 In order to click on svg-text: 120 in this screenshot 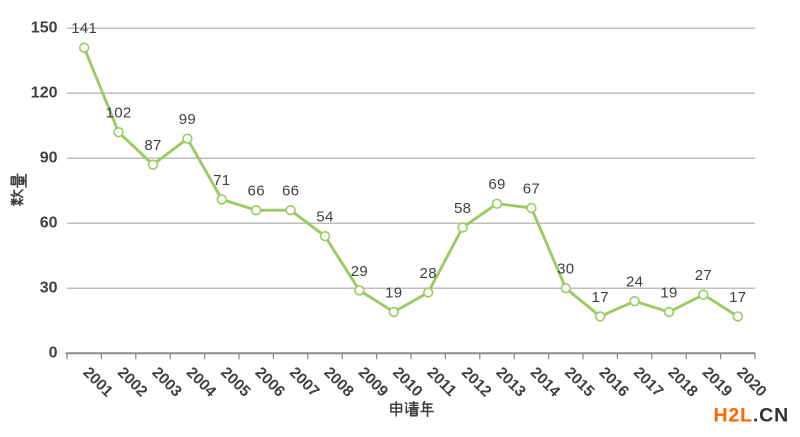, I will do `click(44, 92)`.